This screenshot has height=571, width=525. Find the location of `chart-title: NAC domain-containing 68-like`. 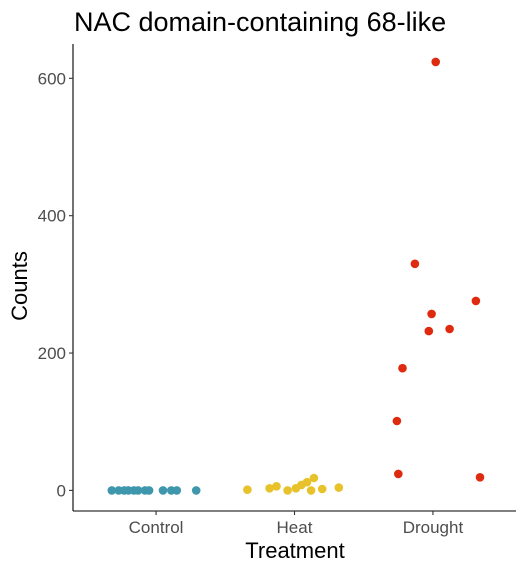

chart-title: NAC domain-containing 68-like is located at coordinates (260, 22).